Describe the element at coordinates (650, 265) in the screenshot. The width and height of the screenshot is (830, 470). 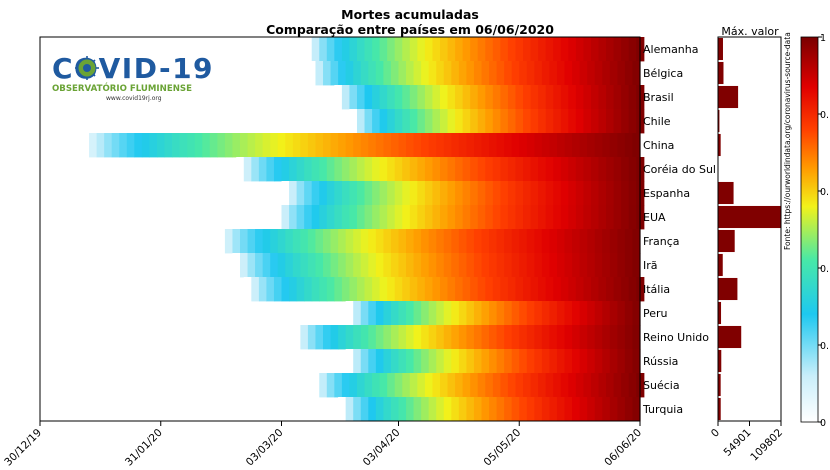
I see `country-label: Irã` at that location.